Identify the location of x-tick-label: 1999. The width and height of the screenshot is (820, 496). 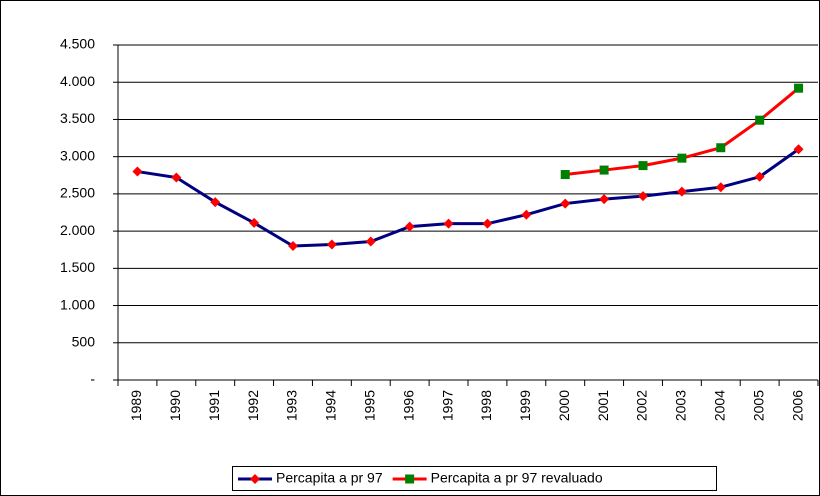
(525, 405).